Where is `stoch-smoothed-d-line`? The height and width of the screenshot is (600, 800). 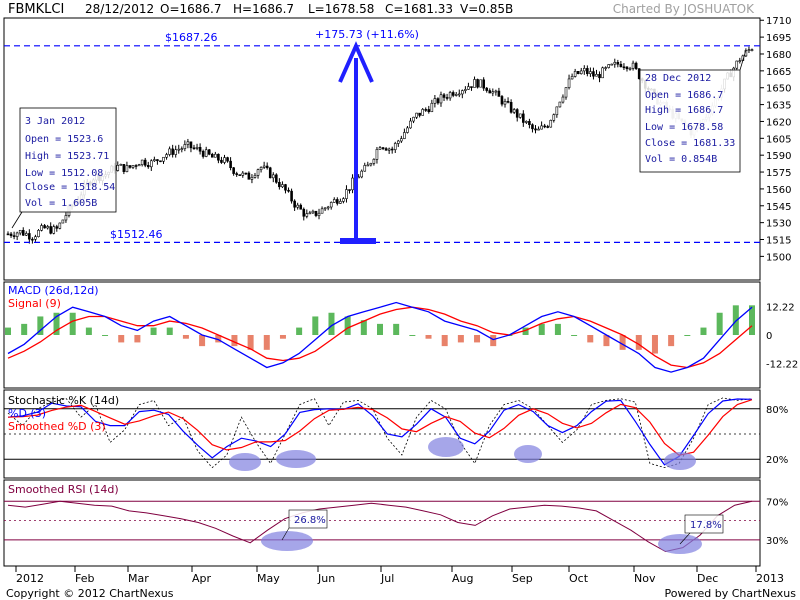
stoch-smoothed-d-line is located at coordinates (380, 427).